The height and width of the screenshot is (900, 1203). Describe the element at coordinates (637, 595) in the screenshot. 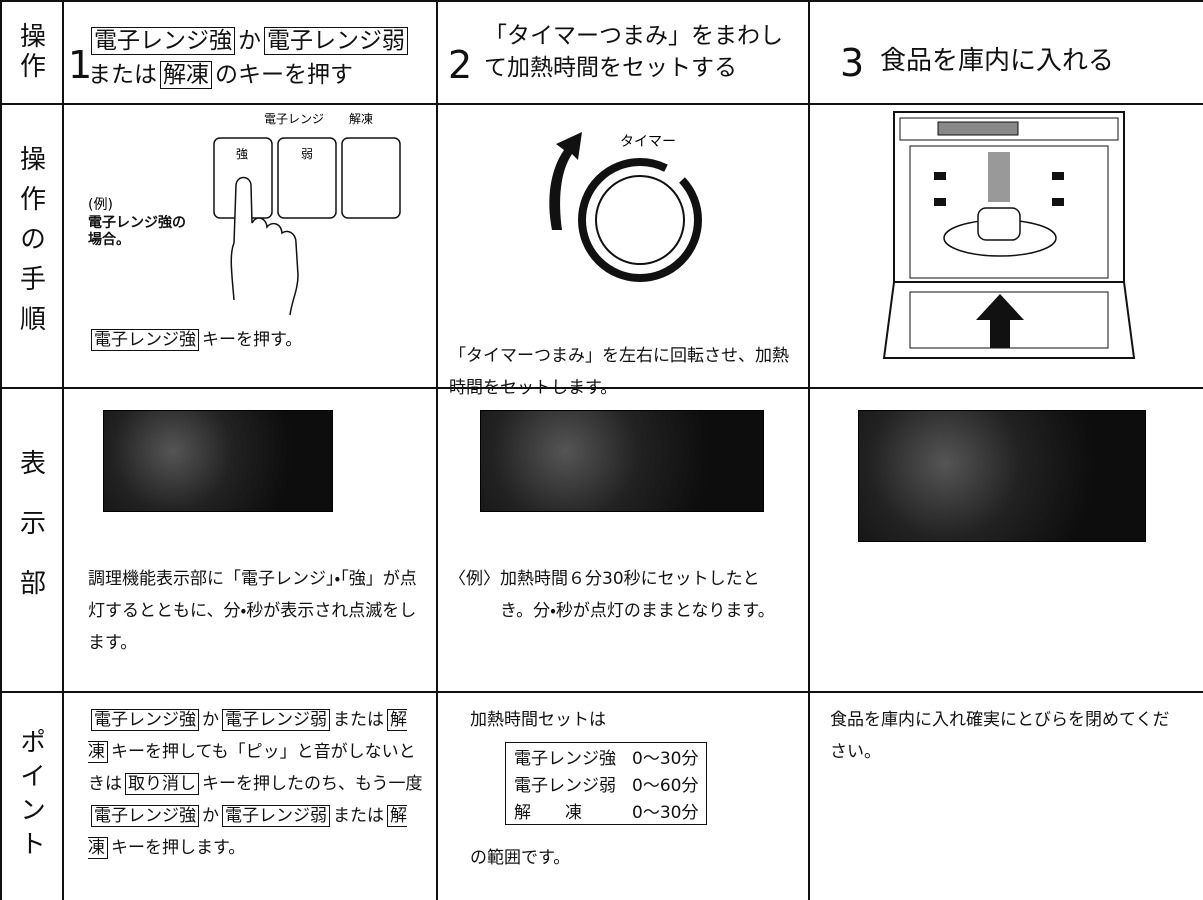

I see `text: 加熱時間６分30秒にセットしたとき。分・秒が点灯のままとなります。` at that location.